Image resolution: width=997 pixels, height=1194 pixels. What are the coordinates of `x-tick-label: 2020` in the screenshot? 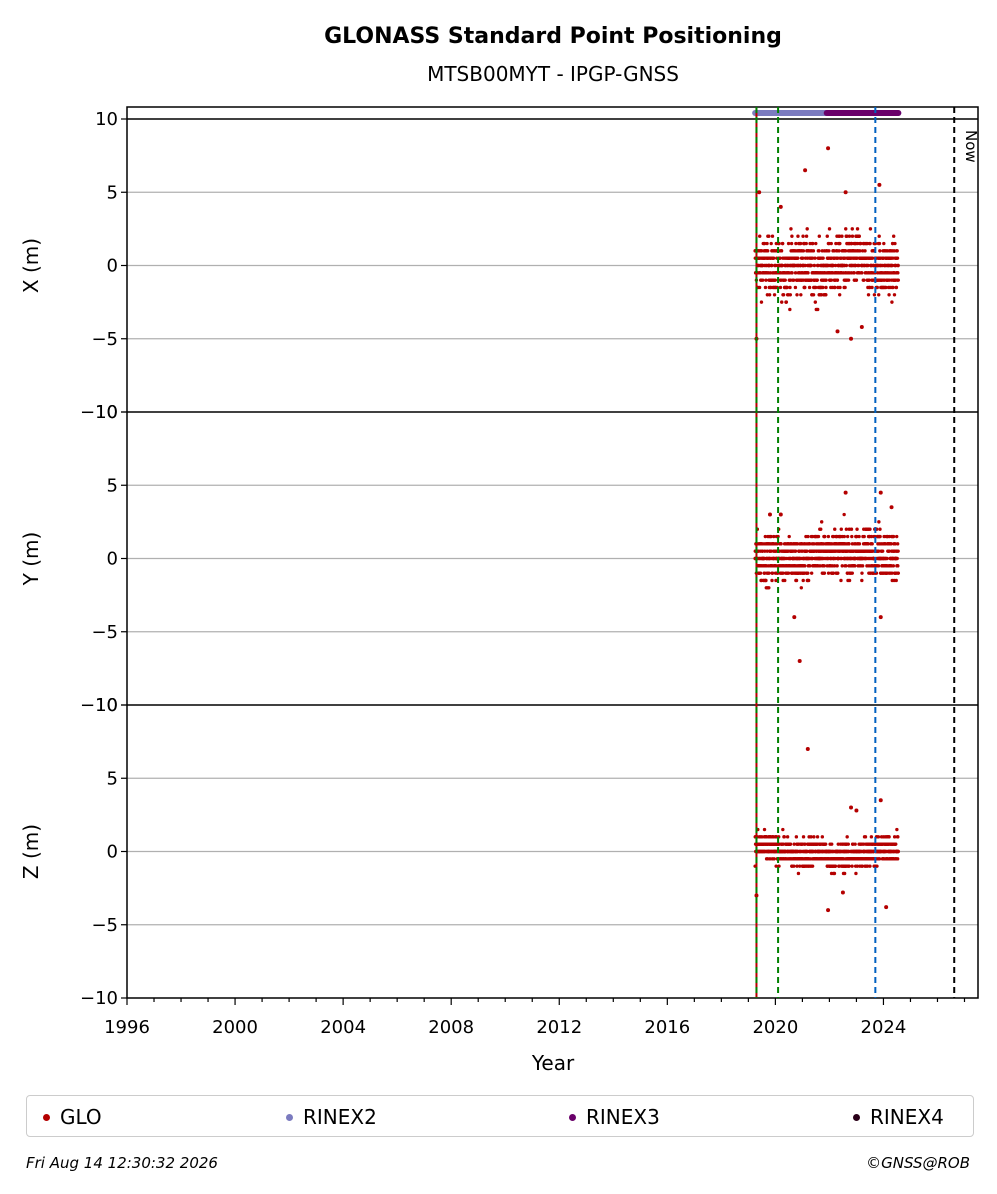 It's located at (775, 1027).